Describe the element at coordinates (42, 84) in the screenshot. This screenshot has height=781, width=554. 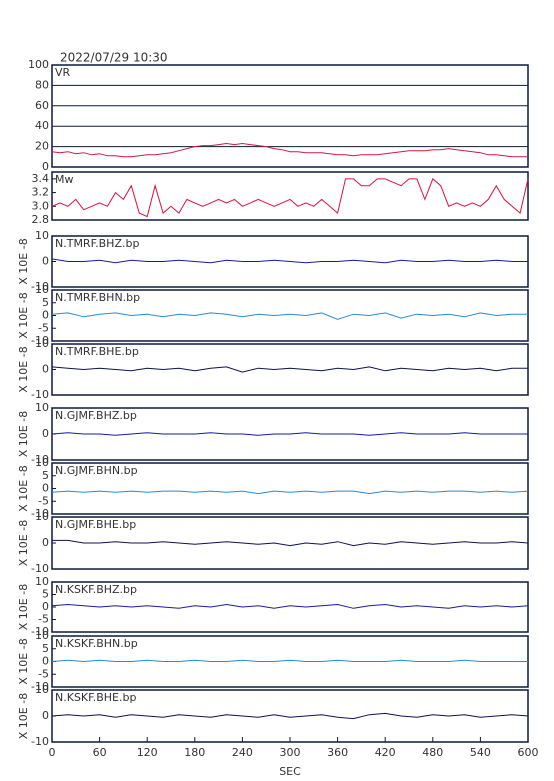
I see `y-tick-label: 80` at that location.